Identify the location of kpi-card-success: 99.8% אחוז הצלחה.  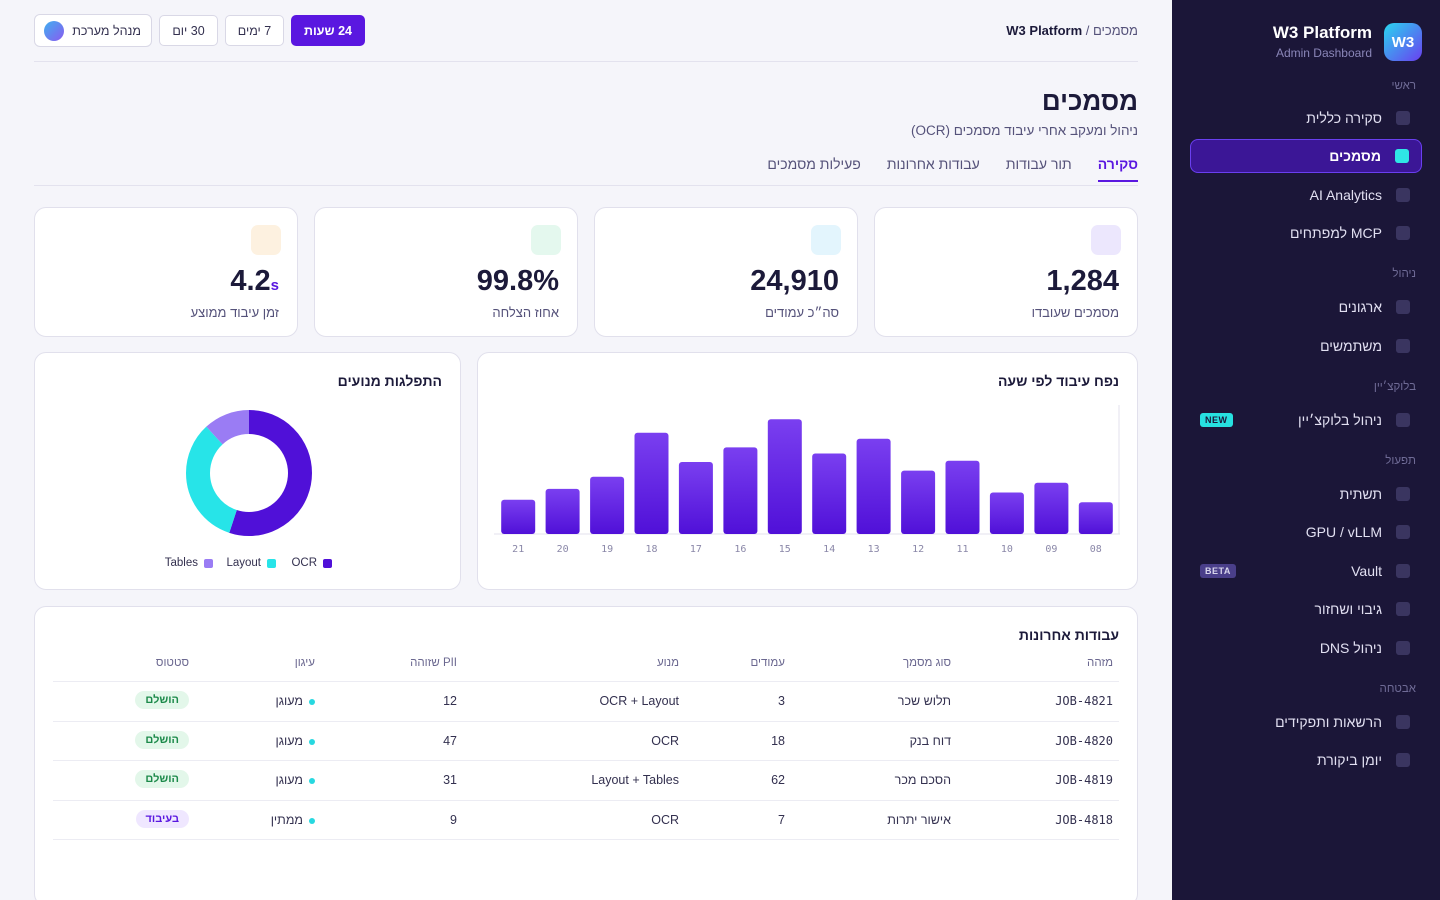
(446, 272).